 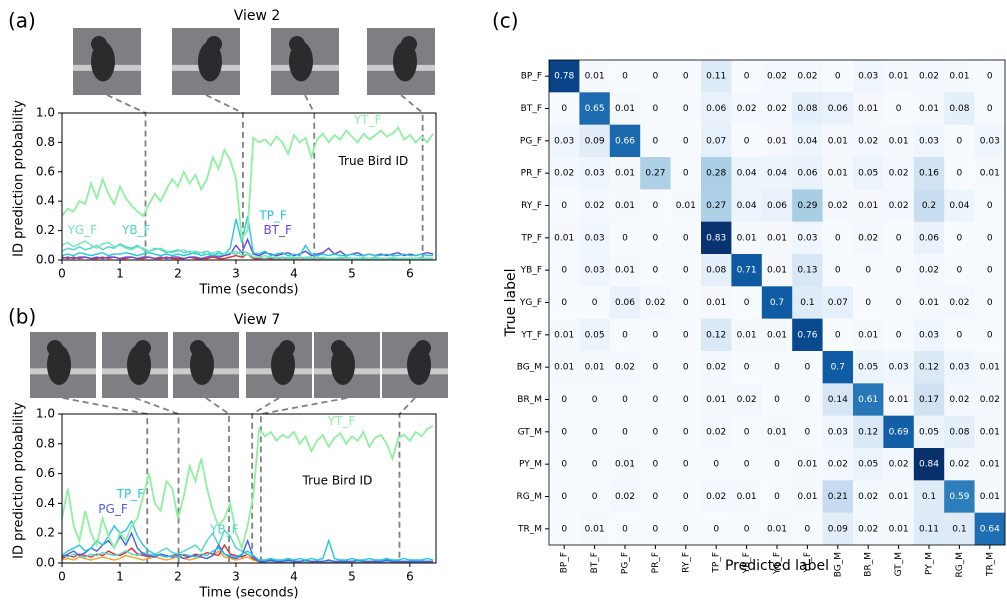 I want to click on annotation: BT_F, so click(x=277, y=230).